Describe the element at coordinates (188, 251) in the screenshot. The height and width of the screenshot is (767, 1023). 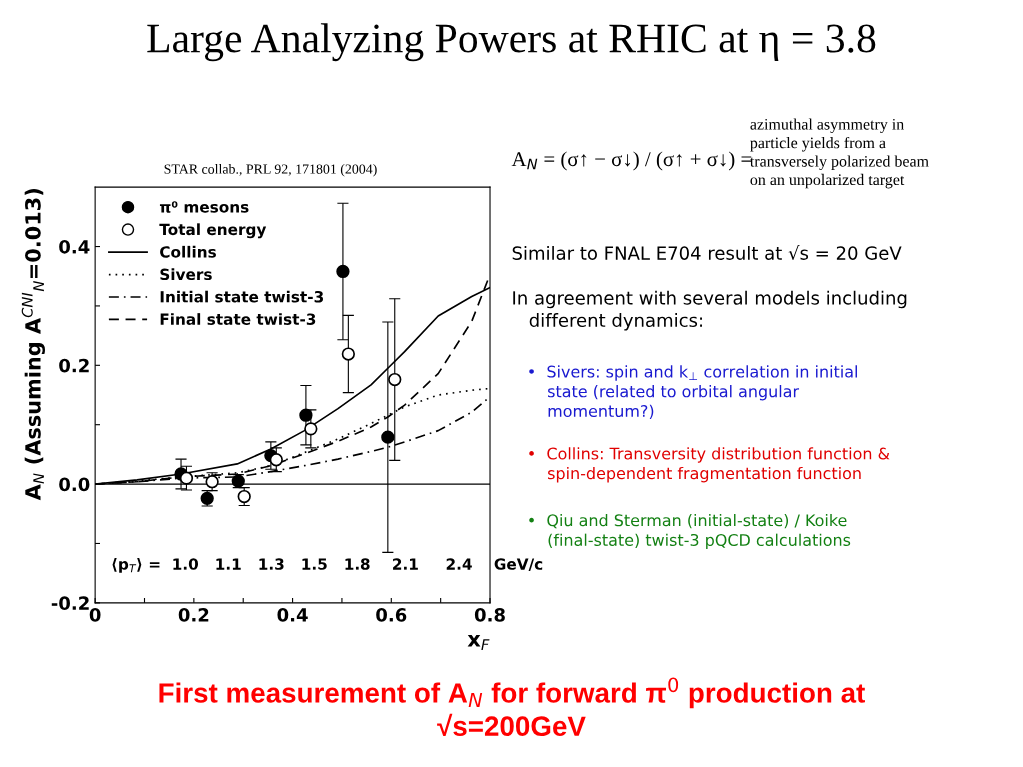
I see `legend-label: Collins` at that location.